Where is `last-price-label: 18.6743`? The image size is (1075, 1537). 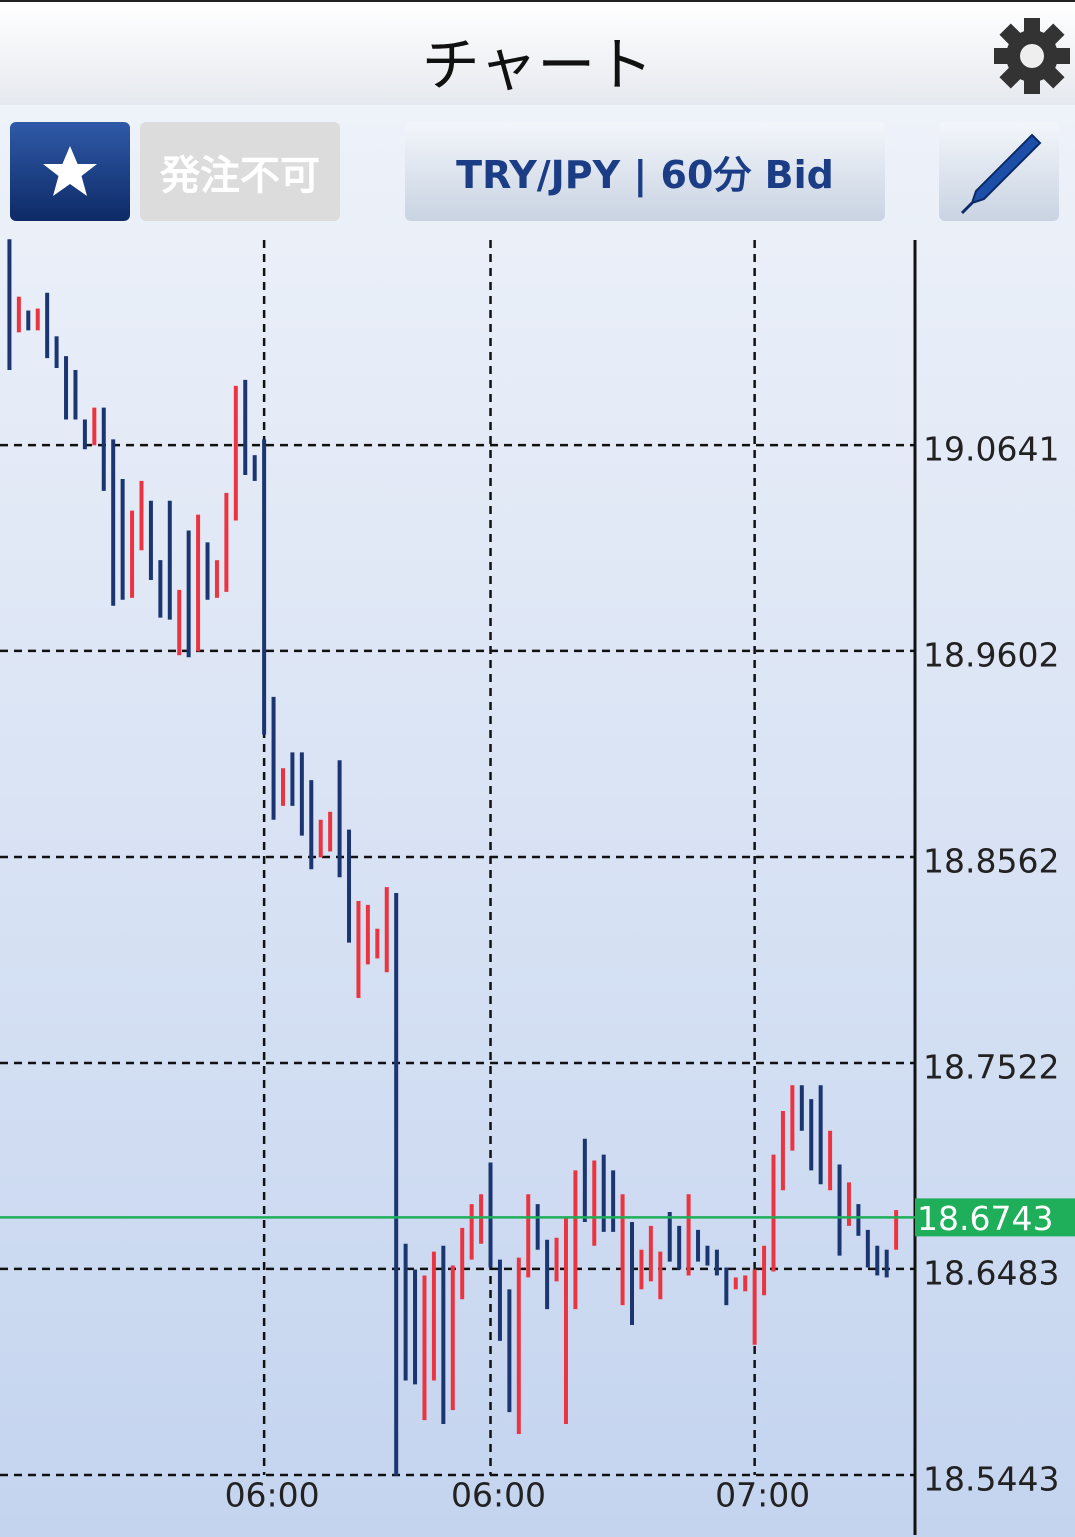 last-price-label: 18.6743 is located at coordinates (985, 1218).